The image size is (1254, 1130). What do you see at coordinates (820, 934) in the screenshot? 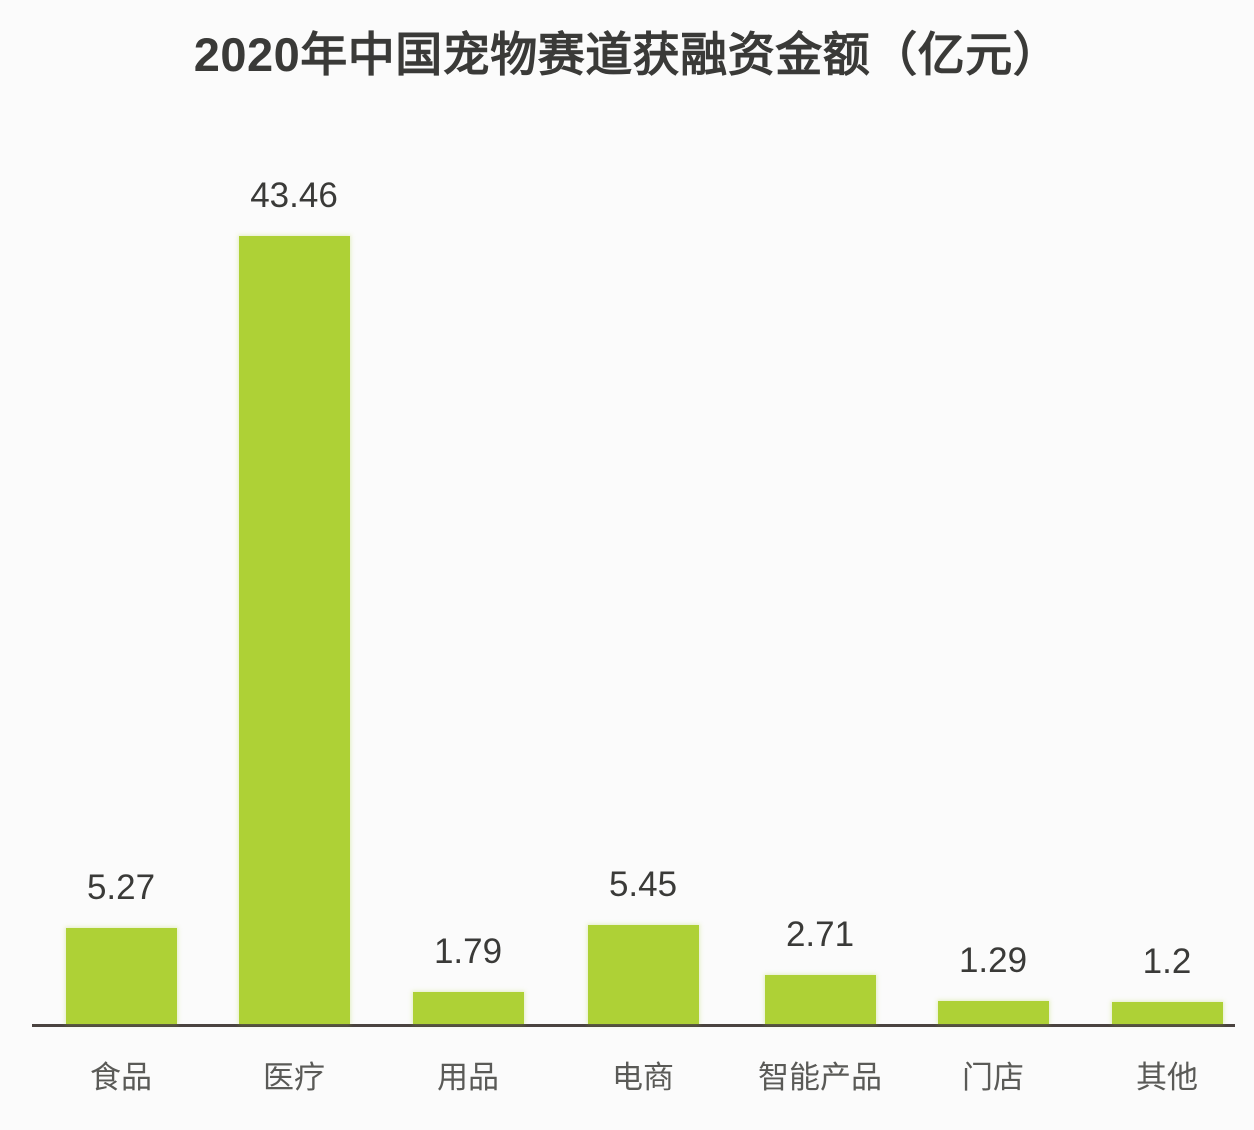
I see `bar-value-label: 2.71` at bounding box center [820, 934].